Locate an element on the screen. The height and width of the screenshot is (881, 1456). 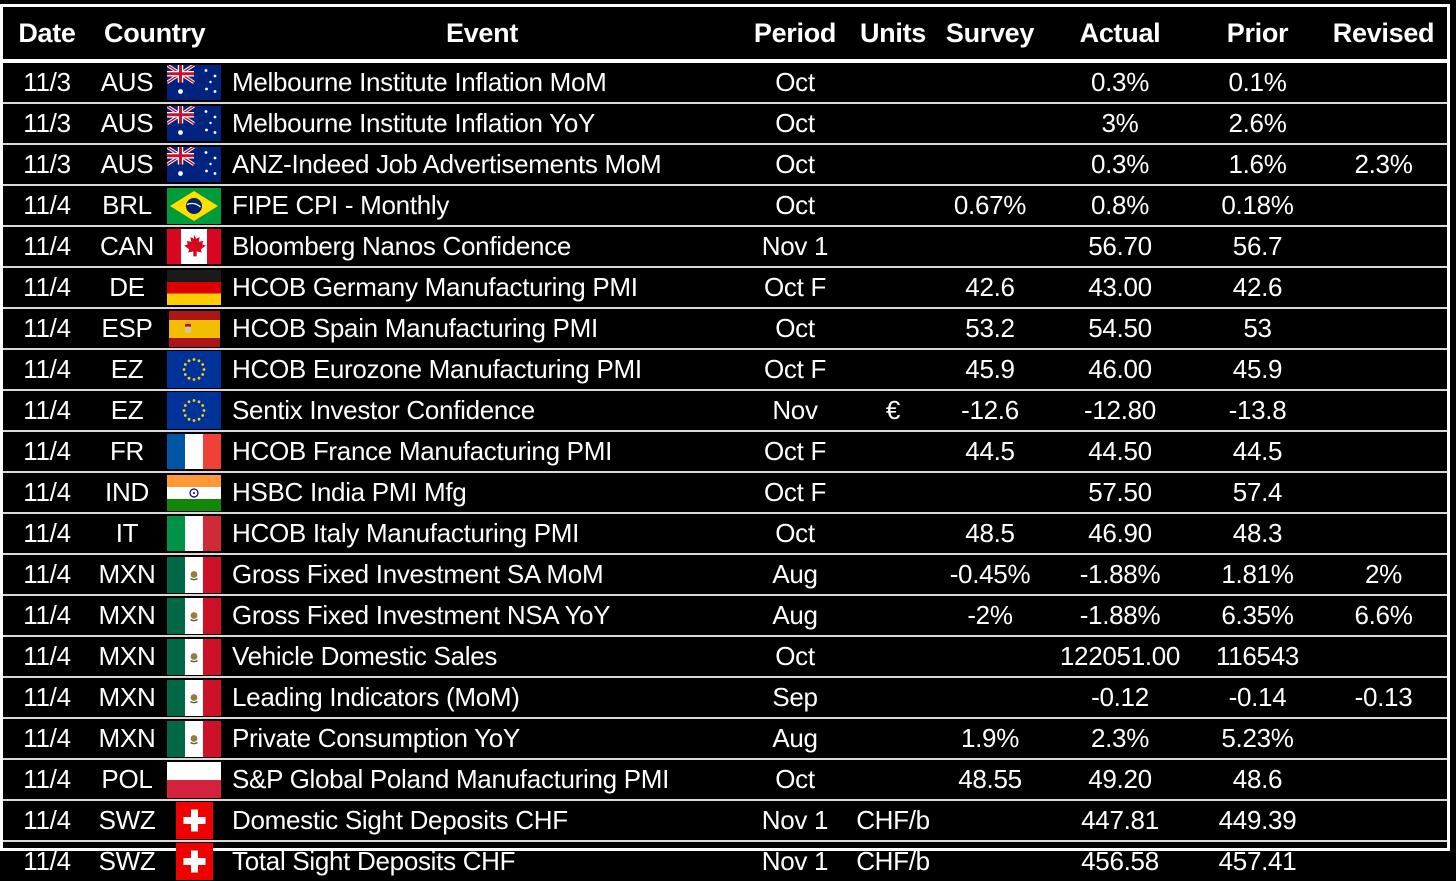
col-header-period: Period is located at coordinates (795, 35).